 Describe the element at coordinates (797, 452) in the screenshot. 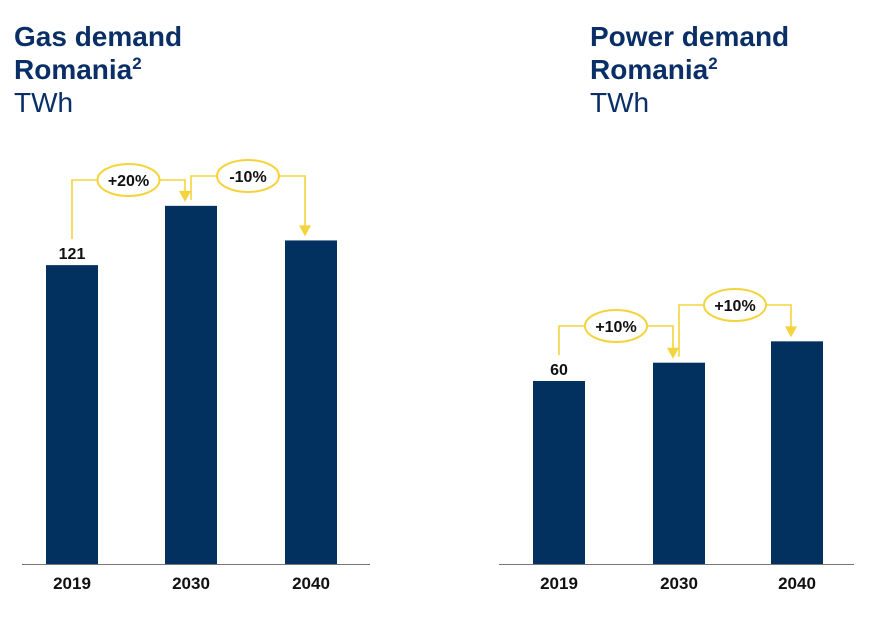

I see `power-bar-2040` at that location.